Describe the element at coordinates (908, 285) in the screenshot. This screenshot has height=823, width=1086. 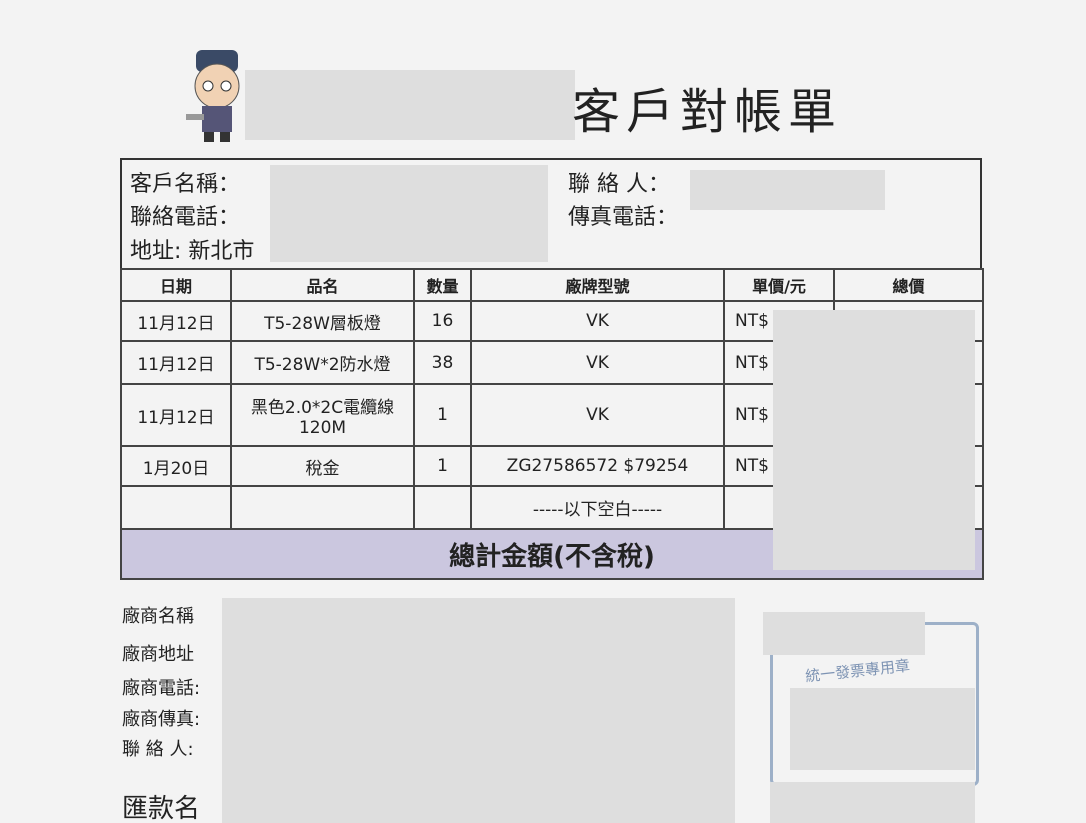
I see `column-header: 總價` at that location.